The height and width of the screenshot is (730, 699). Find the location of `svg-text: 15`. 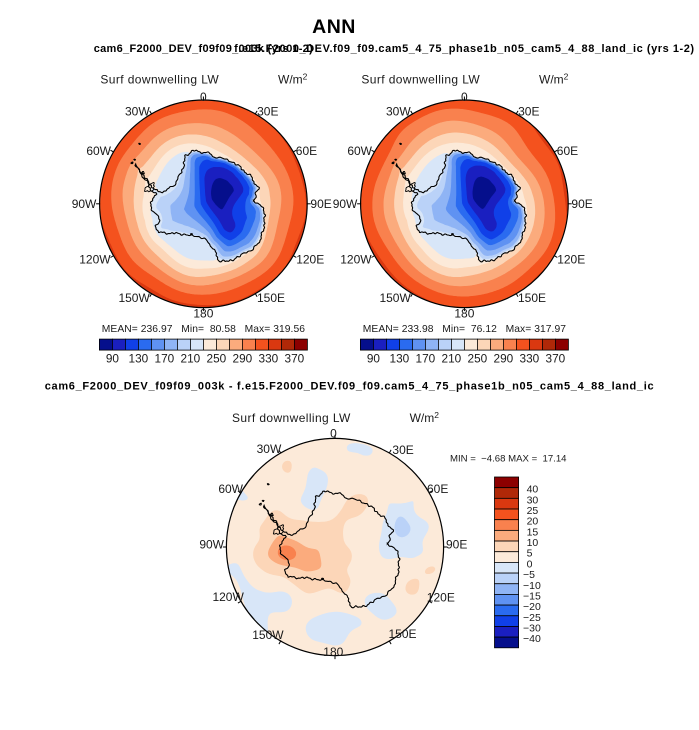

svg-text: 15 is located at coordinates (533, 532).